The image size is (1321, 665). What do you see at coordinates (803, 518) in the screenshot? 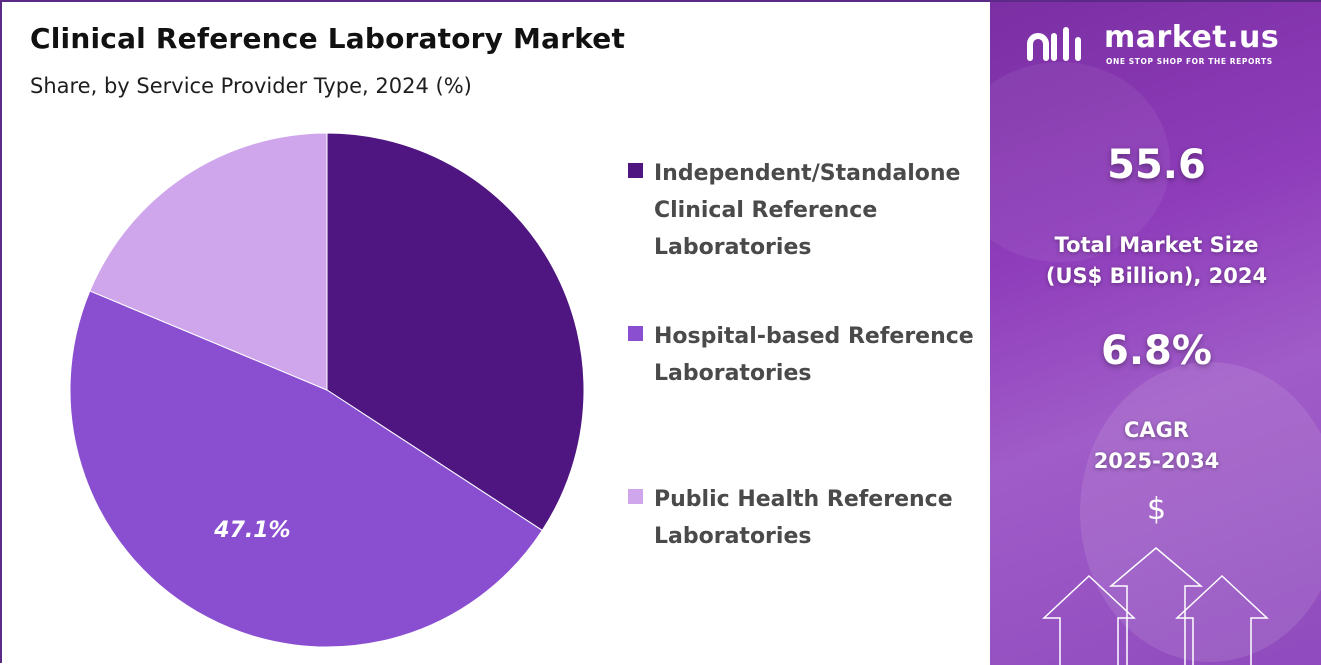
I see `legend-label: Public Health Reference Laboratories` at bounding box center [803, 518].